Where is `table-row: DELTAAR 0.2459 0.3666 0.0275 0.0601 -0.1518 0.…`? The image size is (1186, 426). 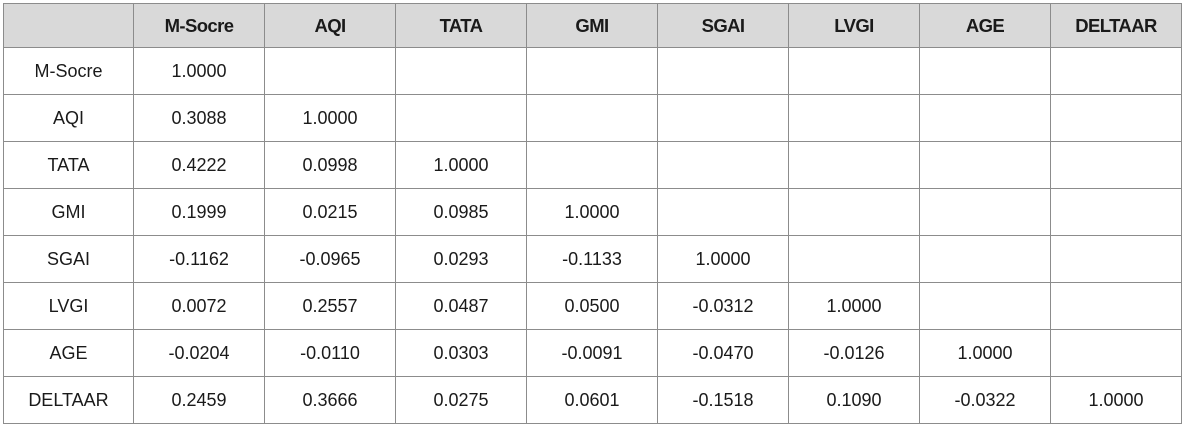 table-row: DELTAAR 0.2459 0.3666 0.0275 0.0601 -0.1518 0.… is located at coordinates (592, 400).